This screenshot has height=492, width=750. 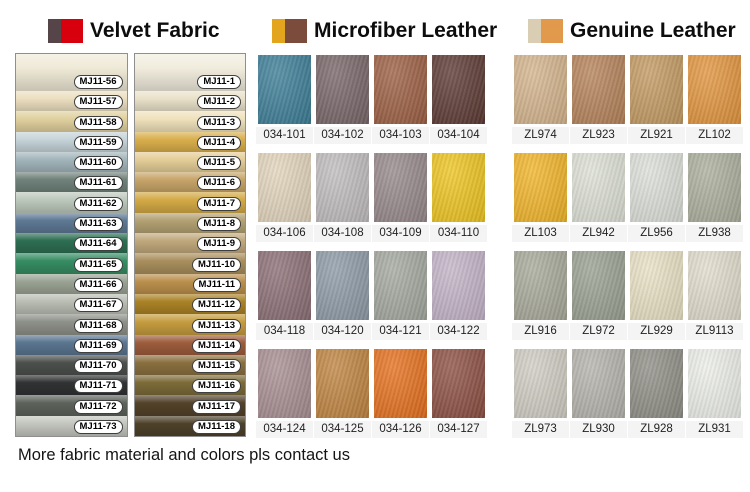 I want to click on microfiber-swatch-cell: 034-126, so click(x=400, y=393).